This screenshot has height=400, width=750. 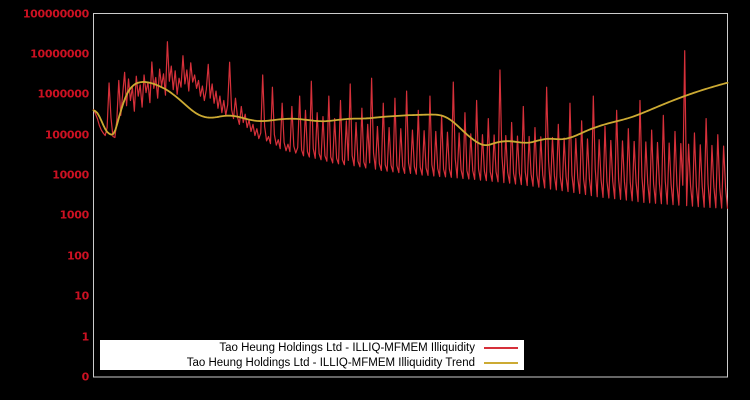 I want to click on y-tick-label: 10000000, so click(x=59, y=54).